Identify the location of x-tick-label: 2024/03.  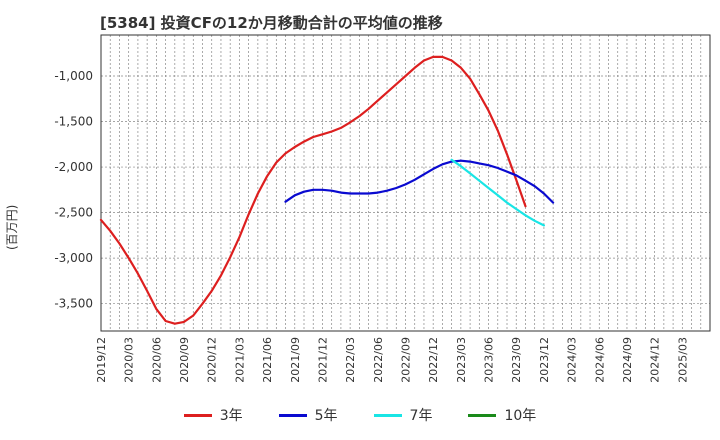
(572, 360).